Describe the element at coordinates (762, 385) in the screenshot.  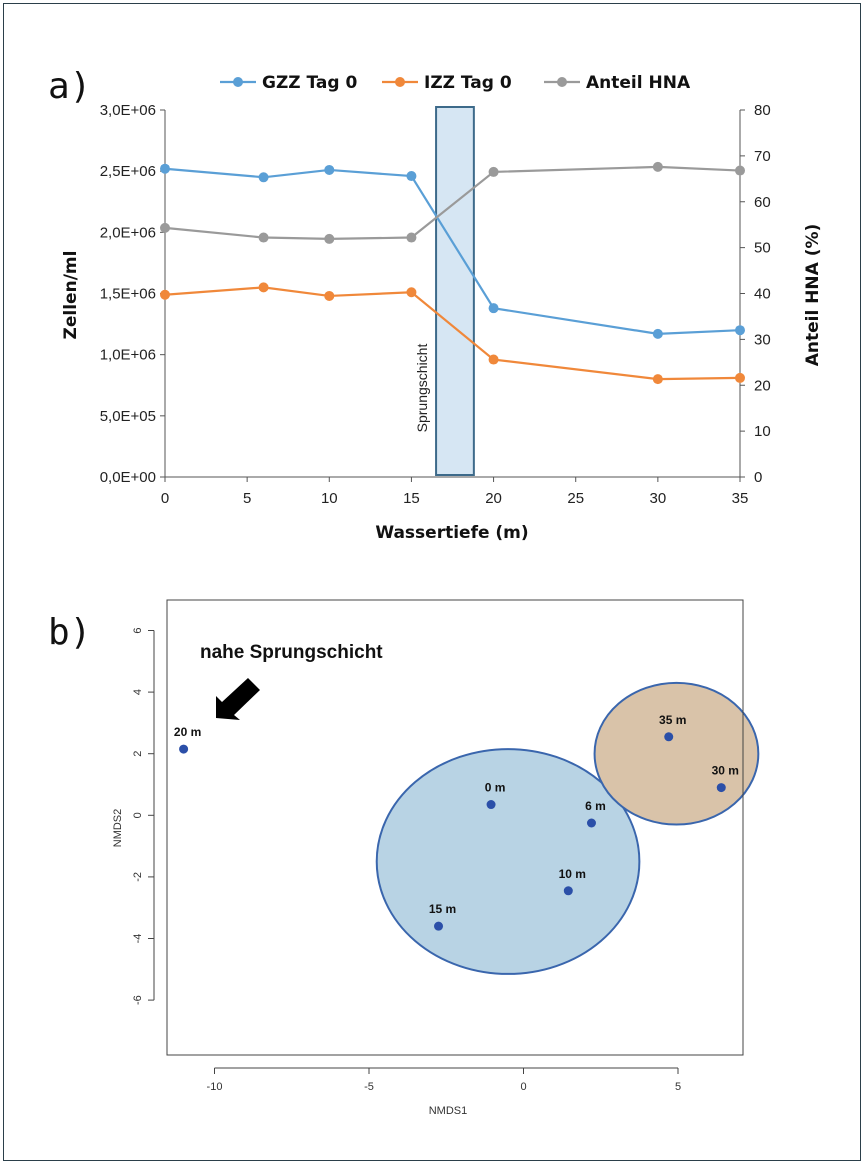
I see `y2-tick-label-a: 20` at that location.